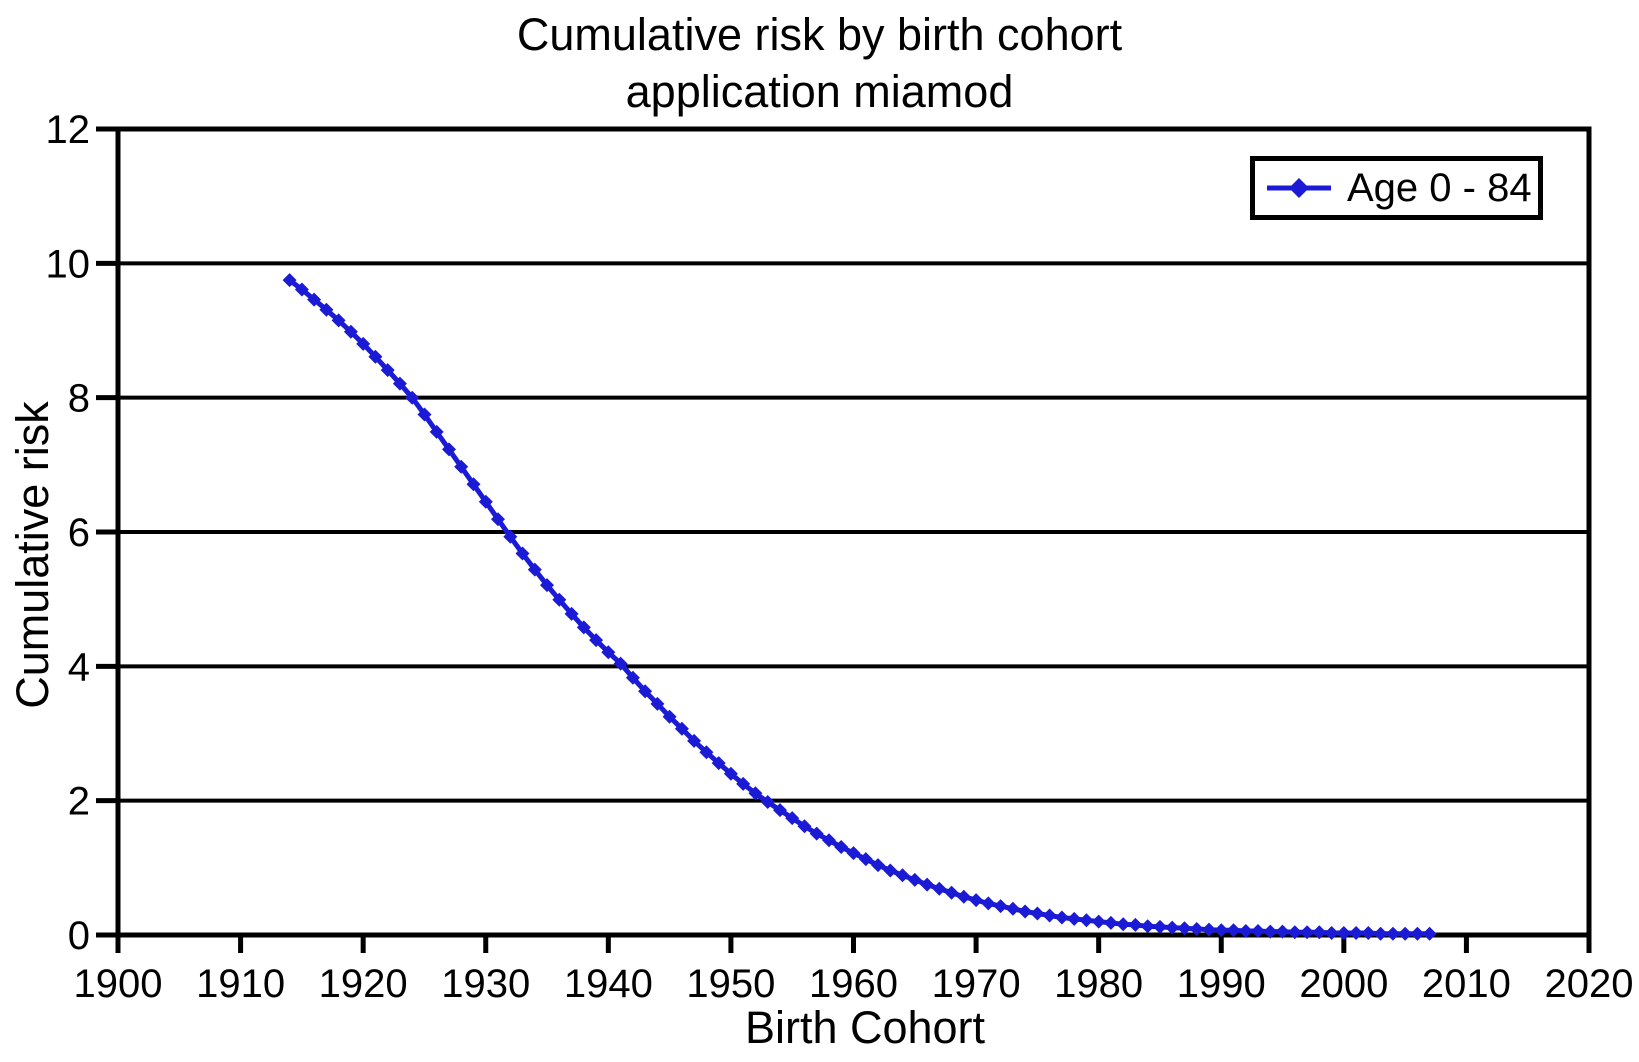  I want to click on chart-title-line2: application miamod, so click(819, 92).